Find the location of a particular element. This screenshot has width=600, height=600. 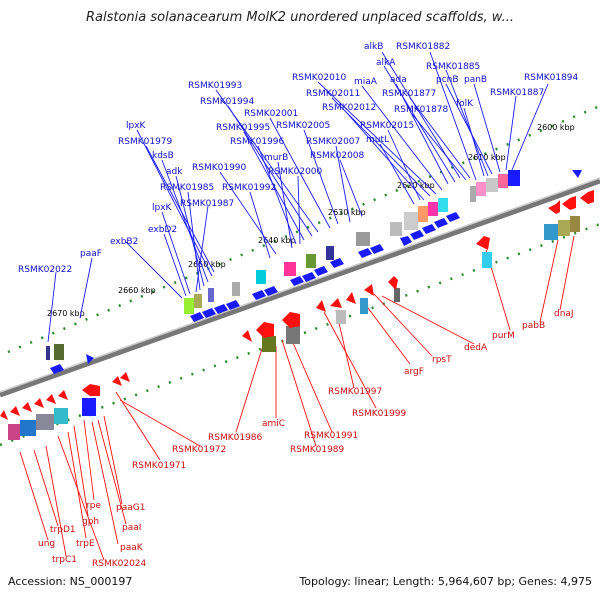

gene-label: dnaJ is located at coordinates (564, 314).